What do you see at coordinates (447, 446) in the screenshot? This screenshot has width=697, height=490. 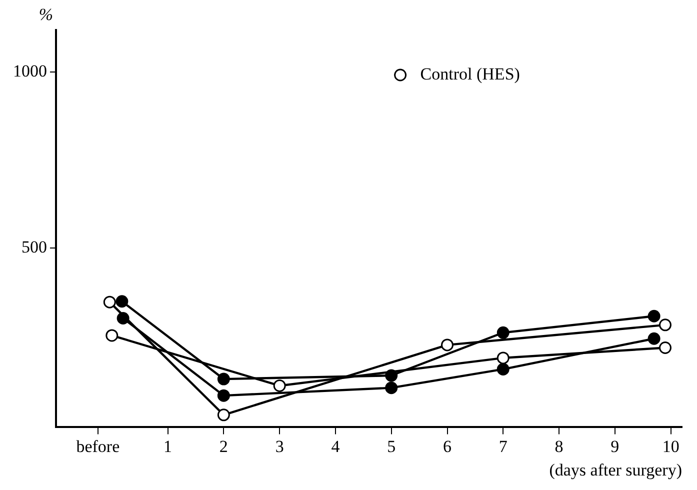 I see `x-tick-label: 6` at bounding box center [447, 446].